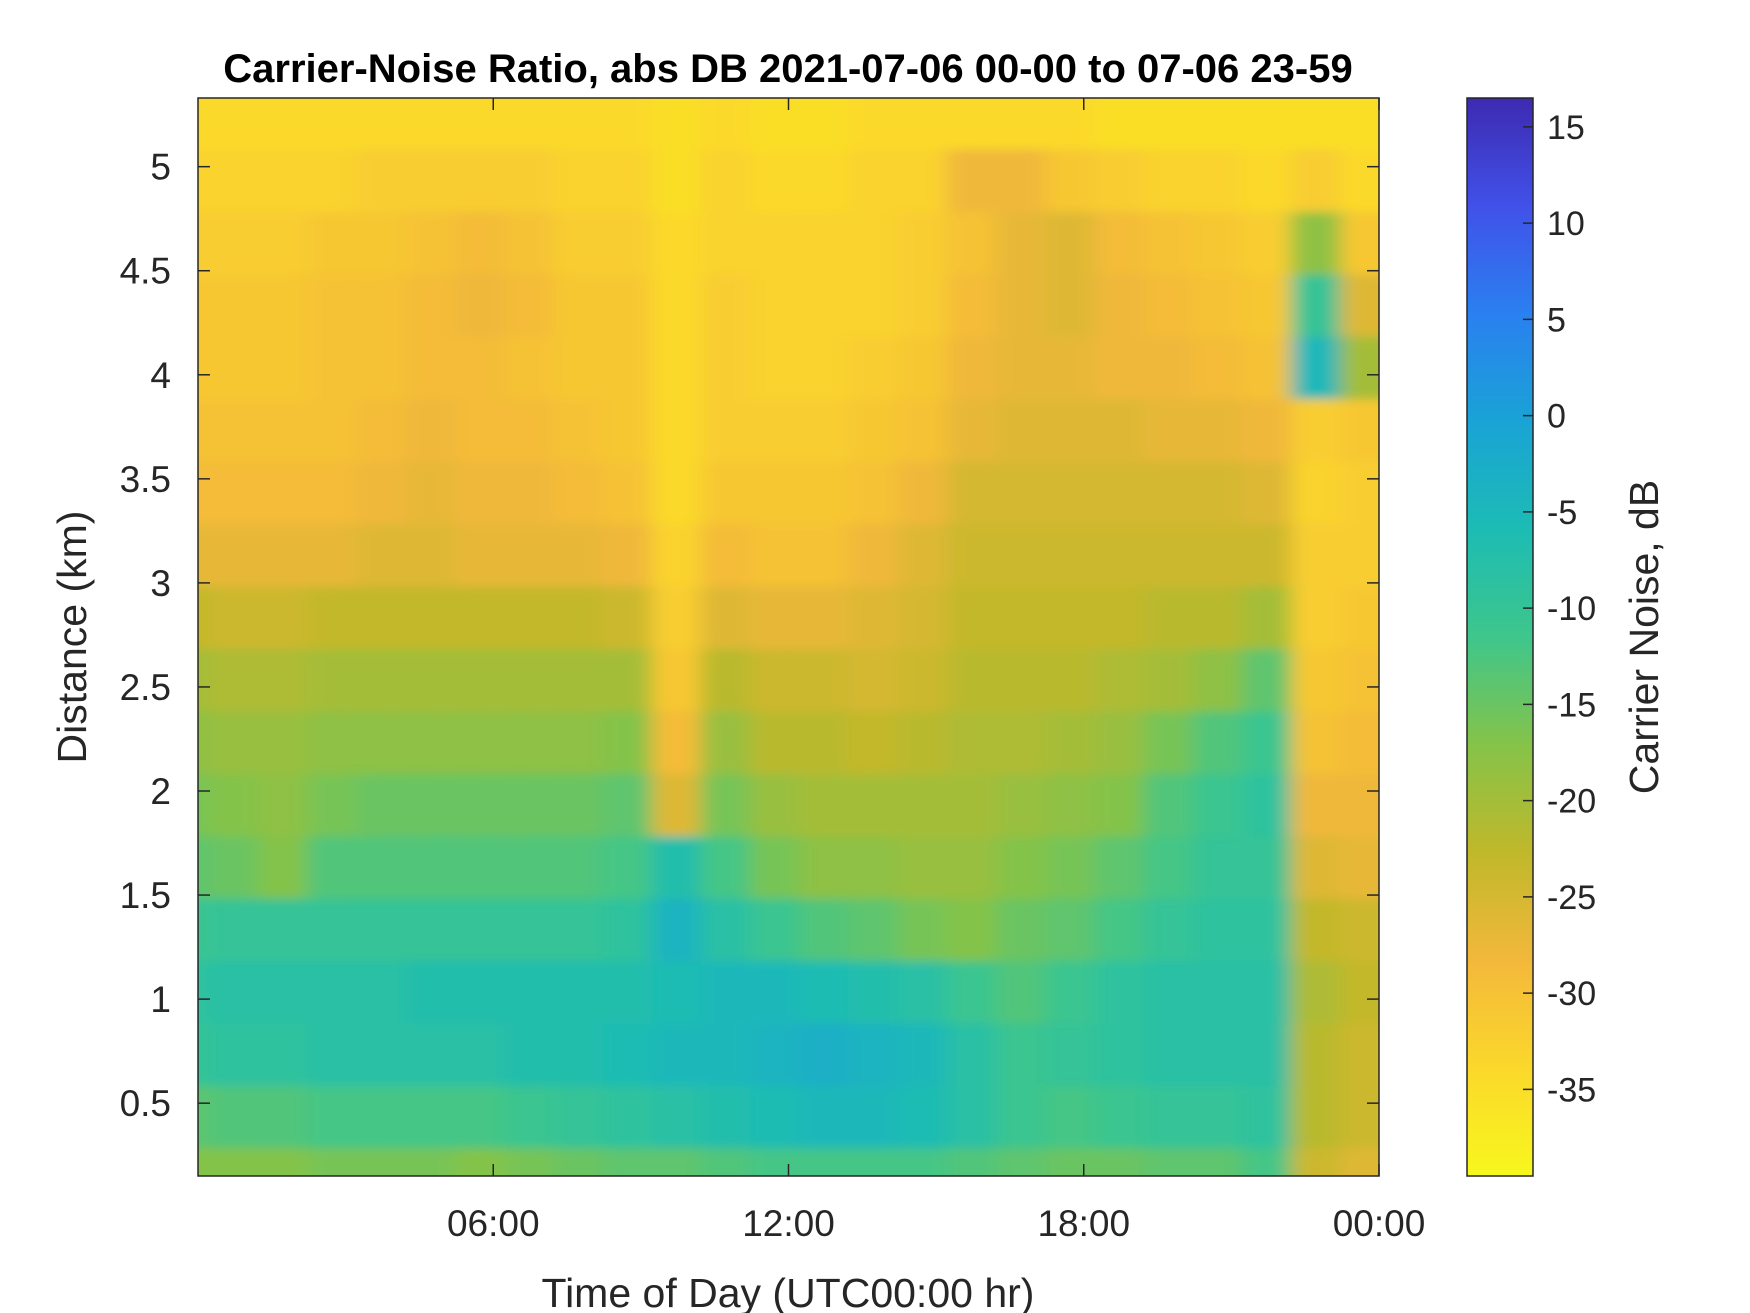  What do you see at coordinates (493, 1223) in the screenshot?
I see `x-tick-label: 06:00` at bounding box center [493, 1223].